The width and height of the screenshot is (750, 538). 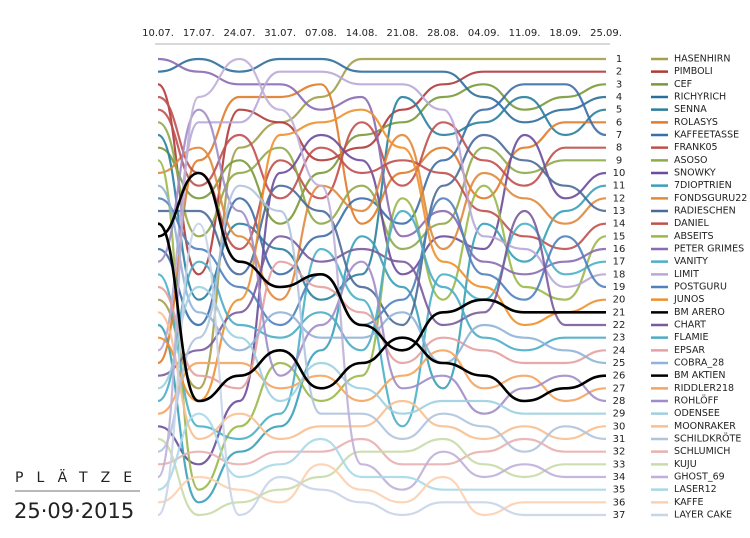 I want to click on legend-label: ABSEITS, so click(x=694, y=236).